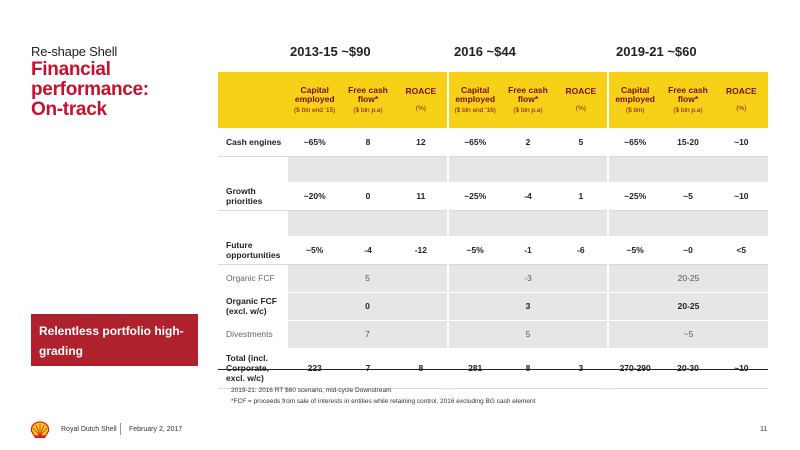 The image size is (800, 450). What do you see at coordinates (253, 278) in the screenshot?
I see `row-label: Organic FCF` at bounding box center [253, 278].